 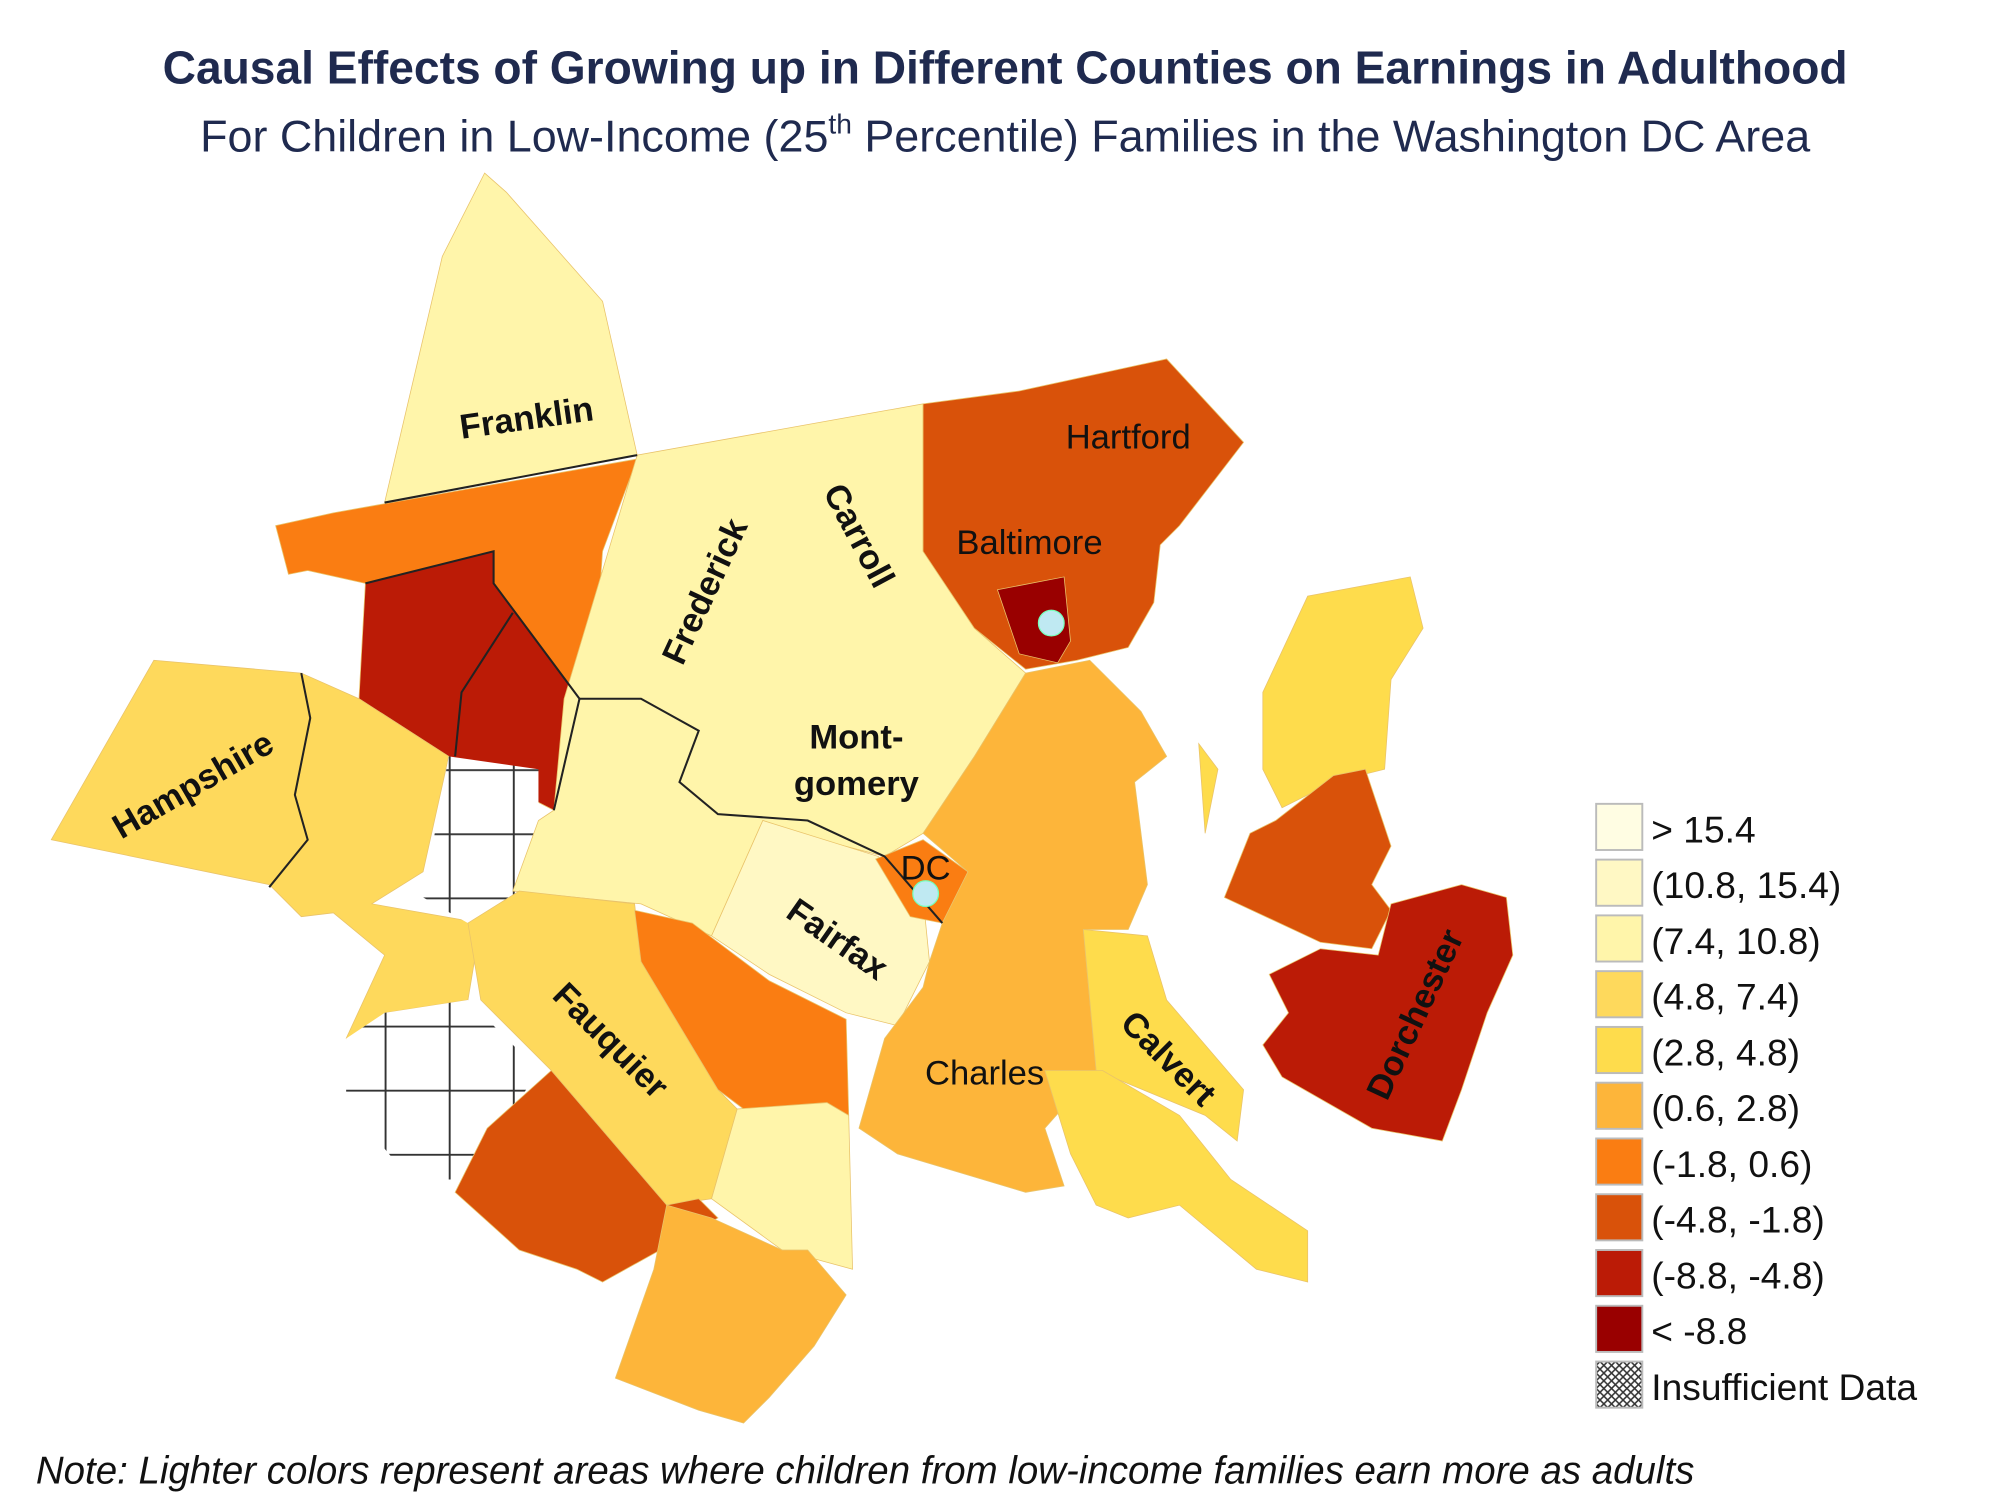 What do you see at coordinates (1208, 788) in the screenshot?
I see `region-kent-sliver` at bounding box center [1208, 788].